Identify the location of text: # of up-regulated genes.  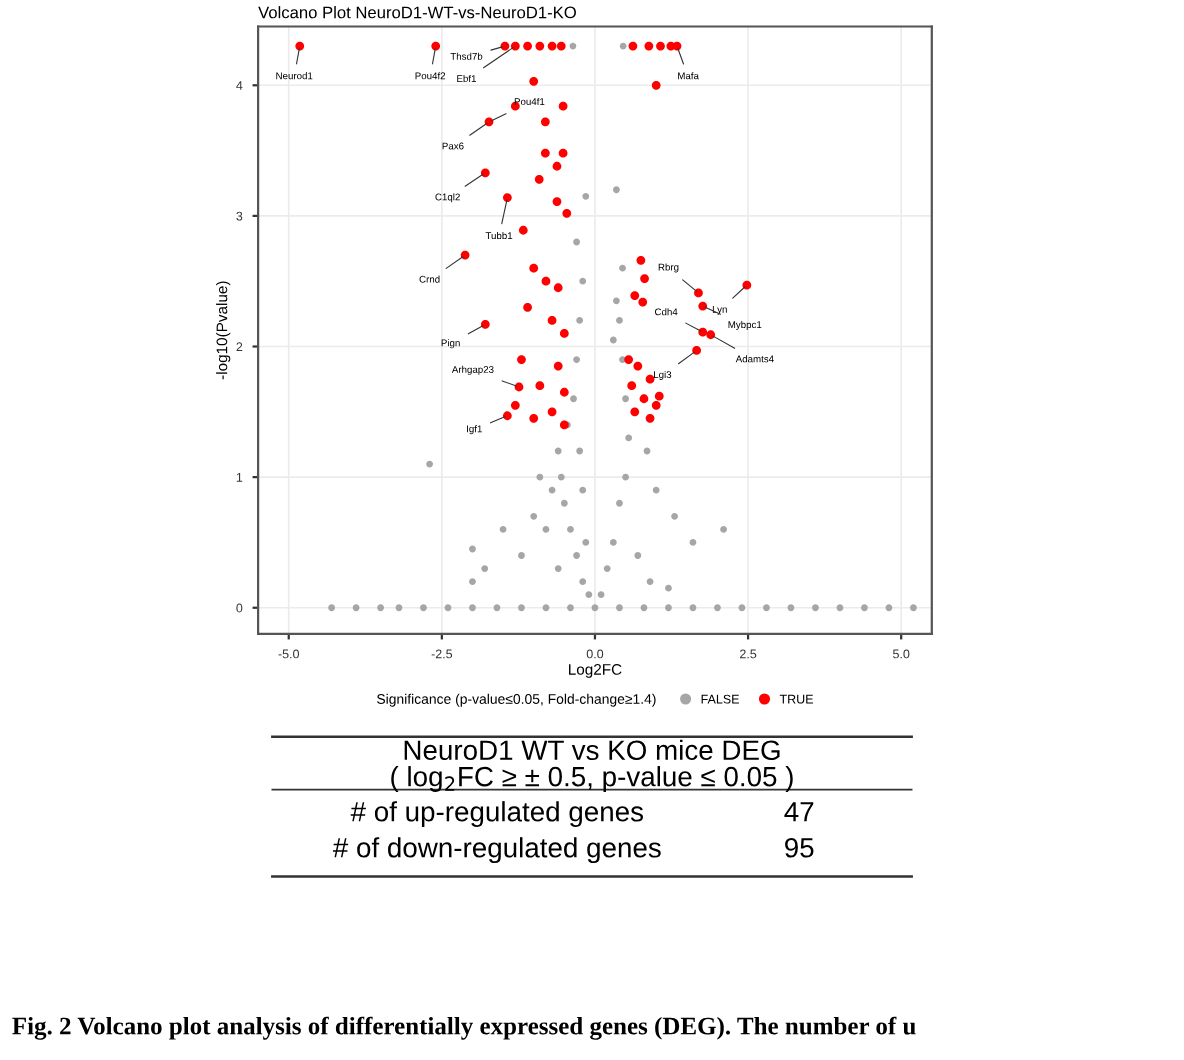
(497, 814).